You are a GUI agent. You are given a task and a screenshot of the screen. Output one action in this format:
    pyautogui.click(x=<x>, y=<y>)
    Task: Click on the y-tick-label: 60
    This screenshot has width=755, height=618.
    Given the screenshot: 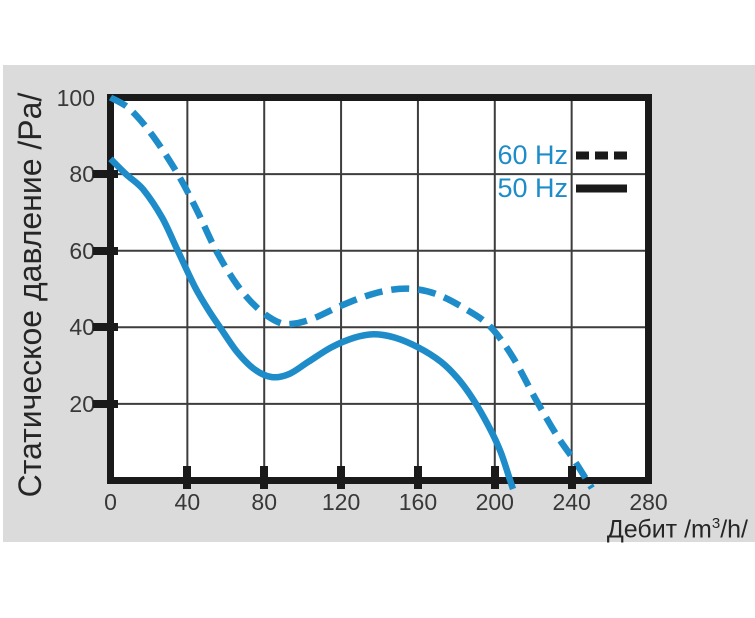 What is the action you would take?
    pyautogui.click(x=82, y=250)
    